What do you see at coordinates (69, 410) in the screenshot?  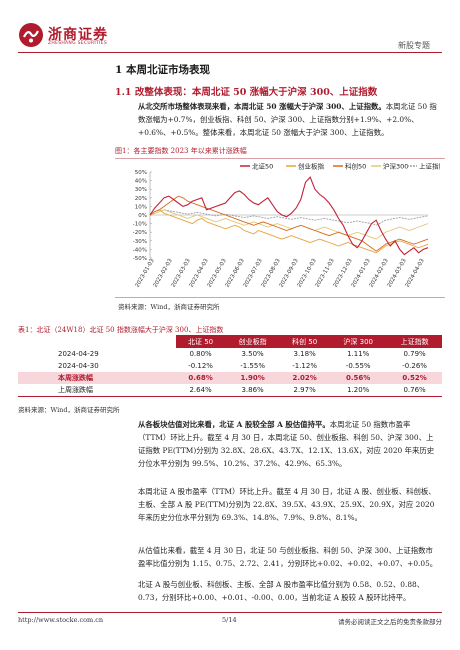 I see `table-source: 资料来源：Wind，浙商证券研究所` at bounding box center [69, 410].